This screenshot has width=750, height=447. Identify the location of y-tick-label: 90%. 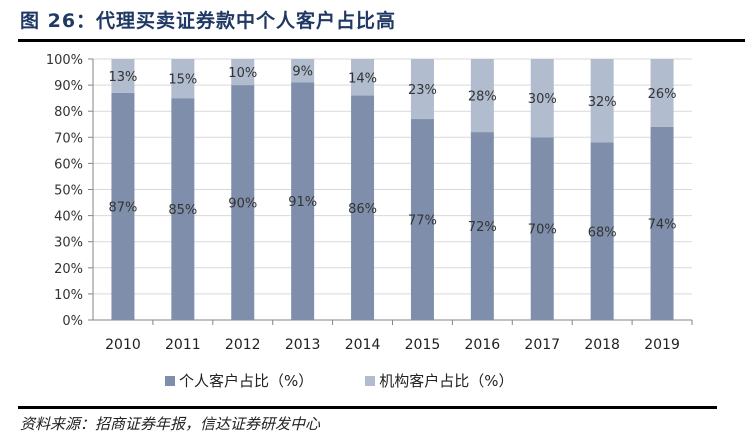
(68, 86).